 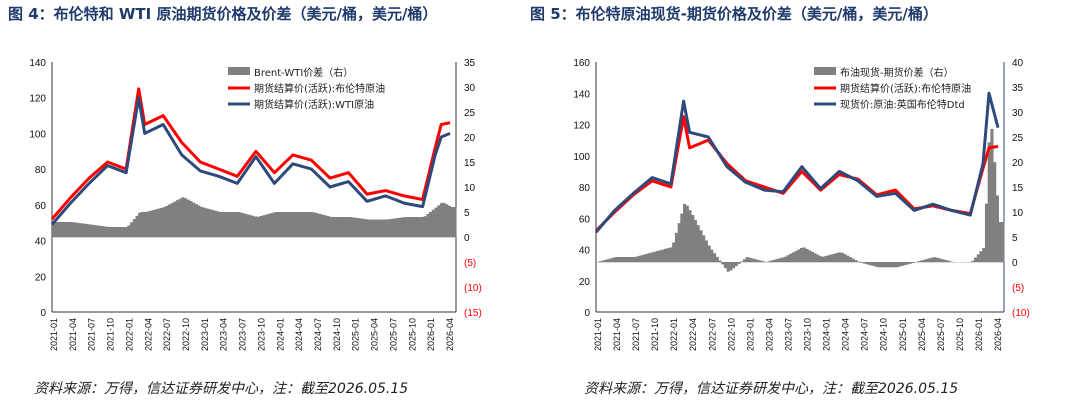 What do you see at coordinates (41, 170) in the screenshot?
I see `y-tick-label-left: 80` at bounding box center [41, 170].